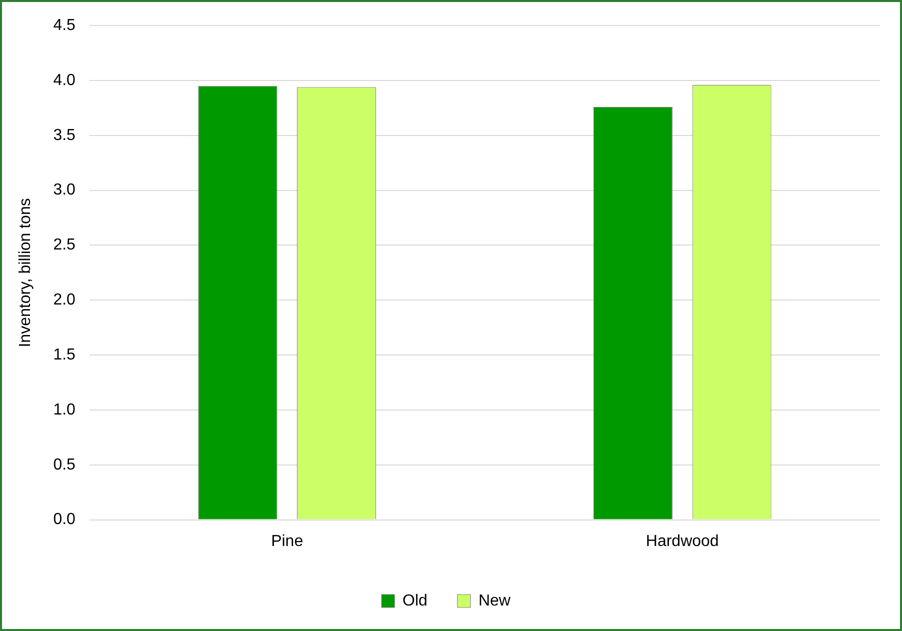 This screenshot has height=631, width=902. Describe the element at coordinates (64, 519) in the screenshot. I see `text: 0.0` at that location.